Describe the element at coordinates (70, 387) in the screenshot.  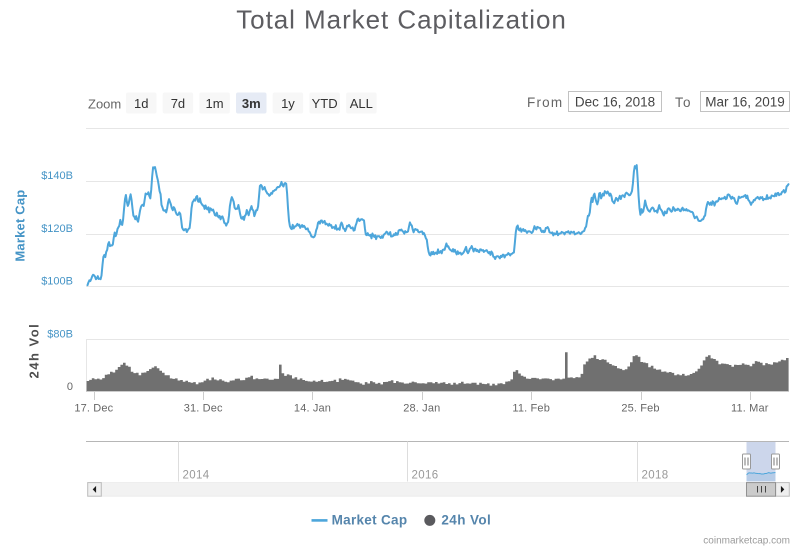
I see `svg-text: 0` at that location.